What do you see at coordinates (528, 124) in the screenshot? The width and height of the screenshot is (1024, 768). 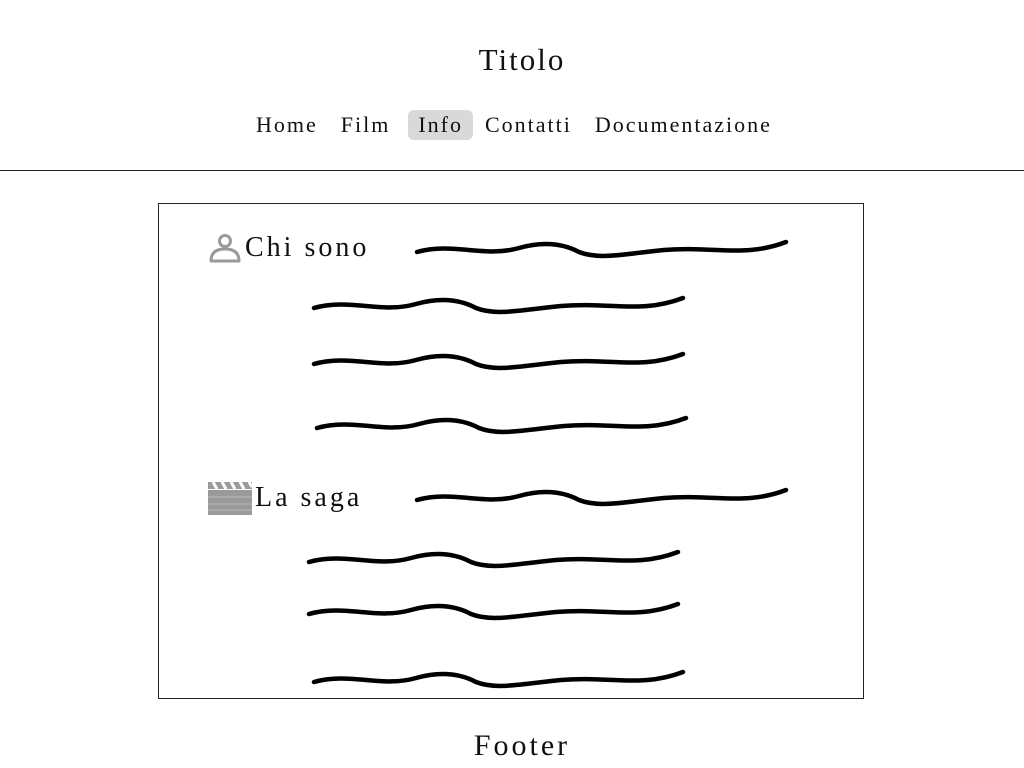 I see `nav-item-contatti: Contatti` at bounding box center [528, 124].